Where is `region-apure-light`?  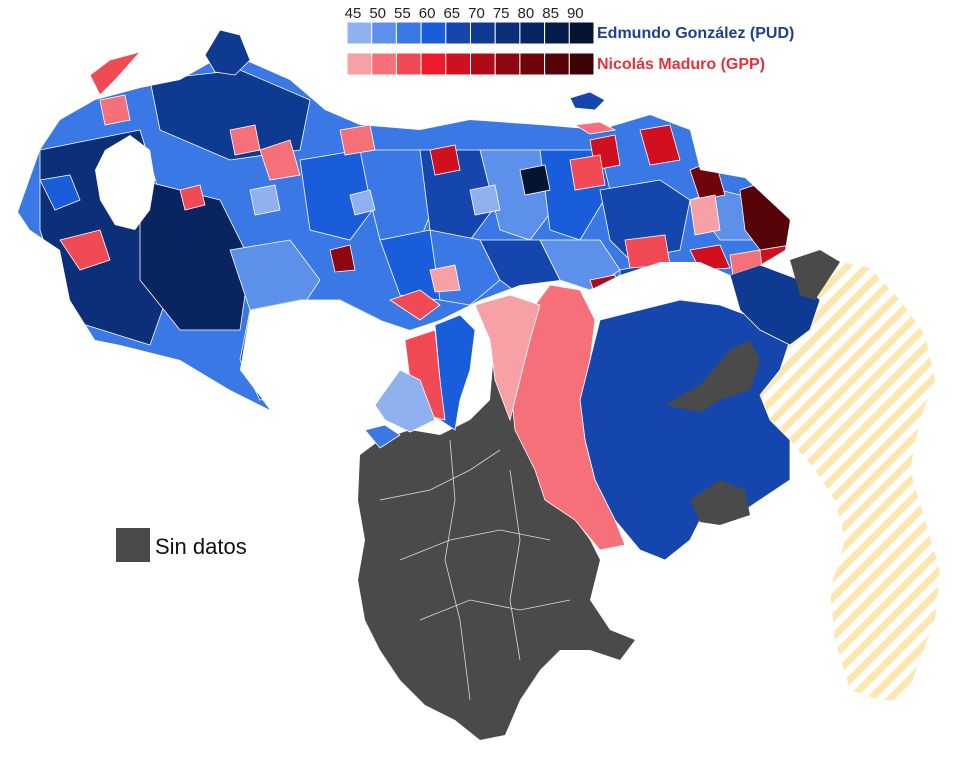
region-apure-light is located at coordinates (405, 401).